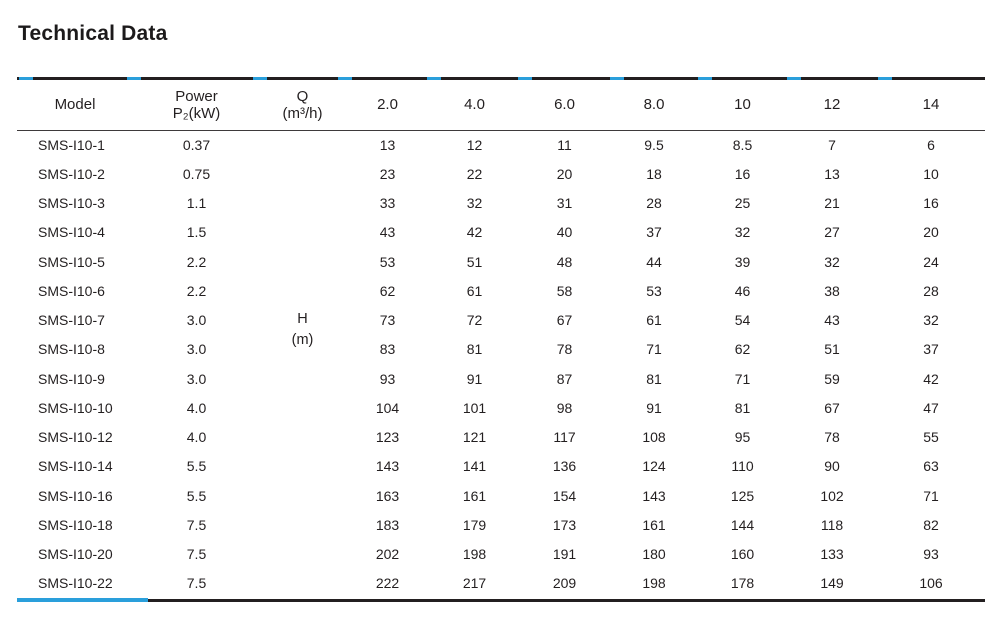 This screenshot has height=632, width=1000. Describe the element at coordinates (931, 105) in the screenshot. I see `column-header-flowrate-14: 14` at that location.